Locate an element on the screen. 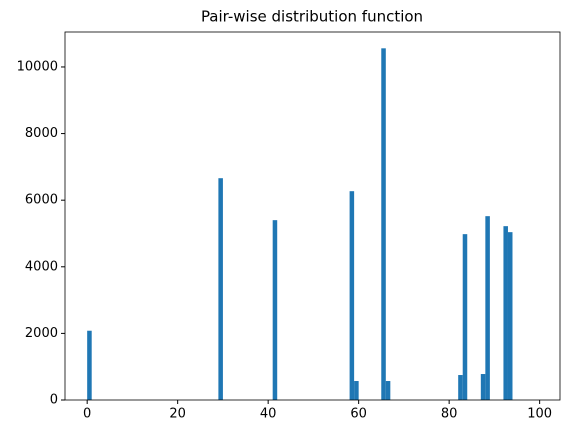  x-tick-label: 40 is located at coordinates (268, 414).